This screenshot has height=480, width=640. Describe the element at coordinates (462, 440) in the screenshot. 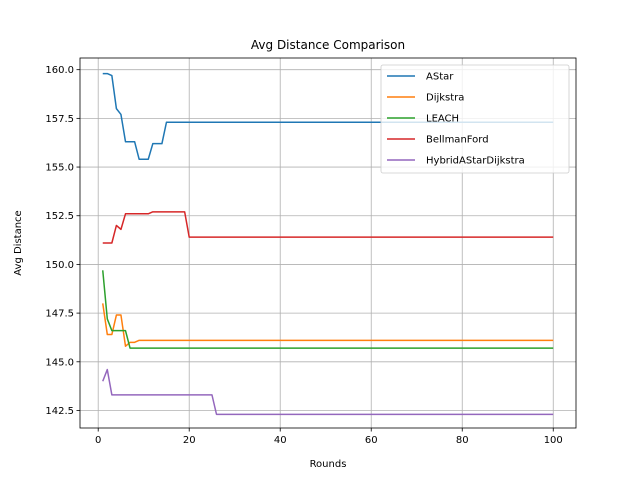

I see `x-tick-label: 80` at that location.